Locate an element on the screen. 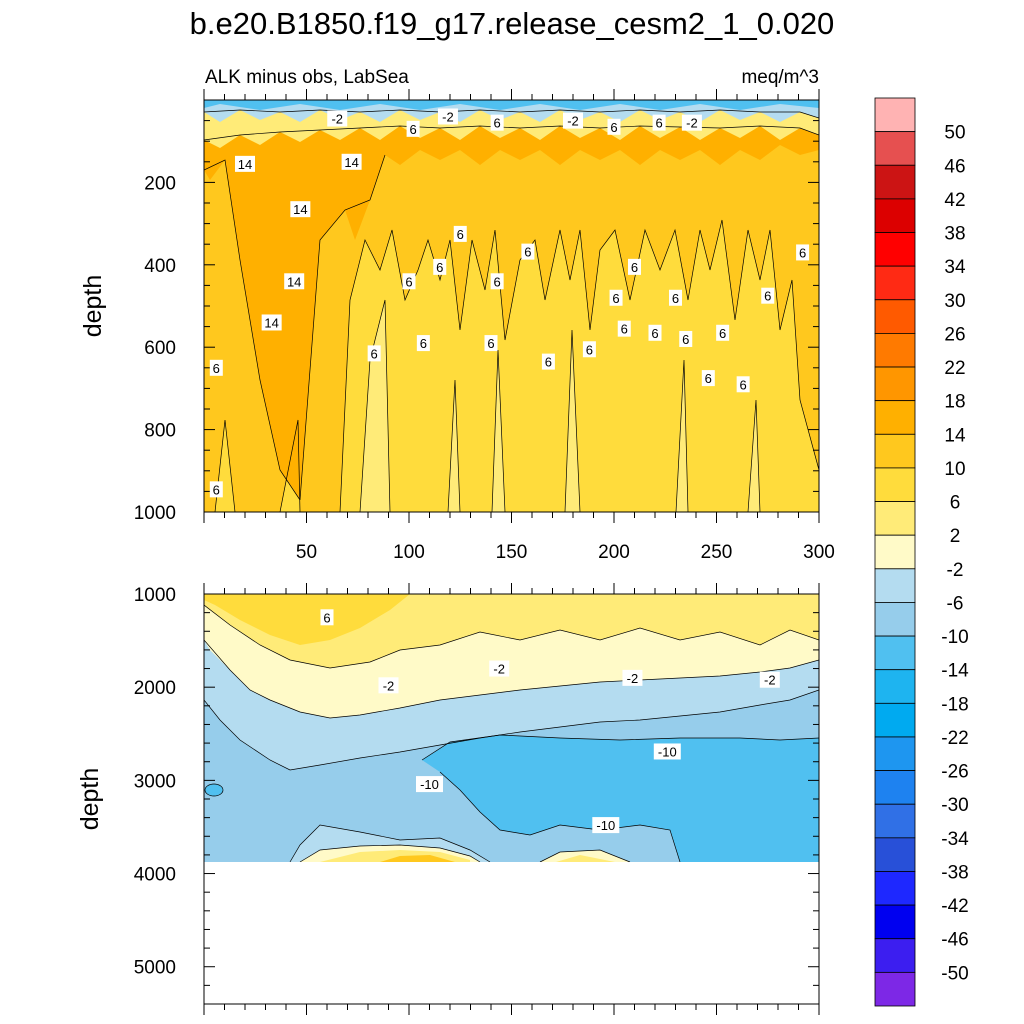 This screenshot has height=1024, width=1024. colorbar-label: 6 is located at coordinates (955, 503).